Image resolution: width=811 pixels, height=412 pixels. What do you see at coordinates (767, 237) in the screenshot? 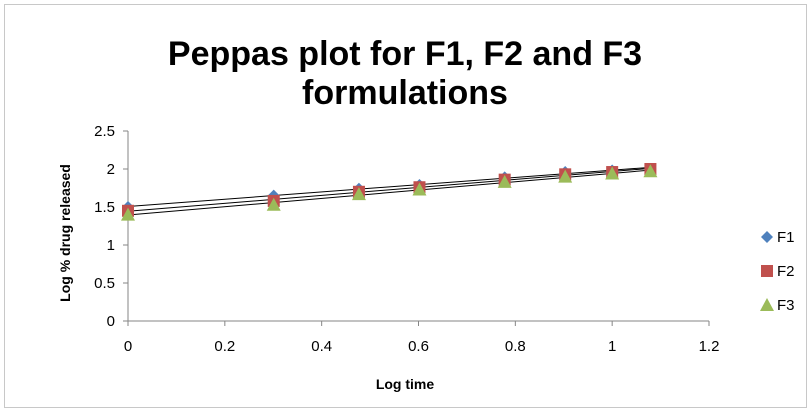
I see `legend-marker-f1` at bounding box center [767, 237].